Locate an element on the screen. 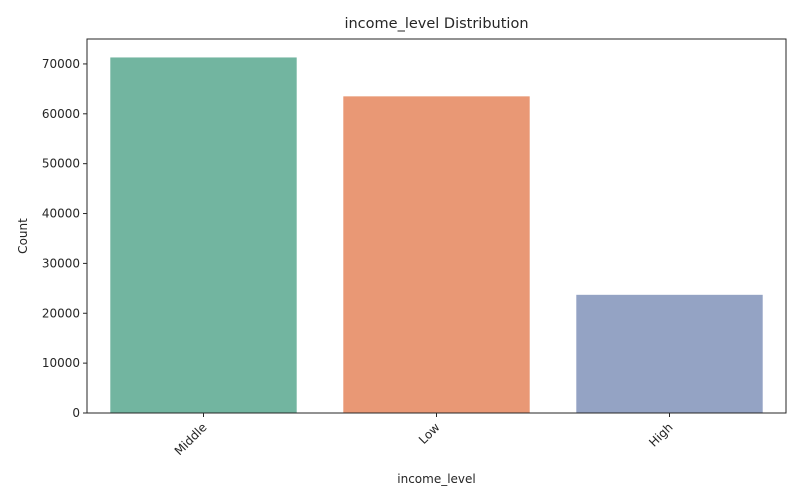  y-axis-label: Count is located at coordinates (23, 236).